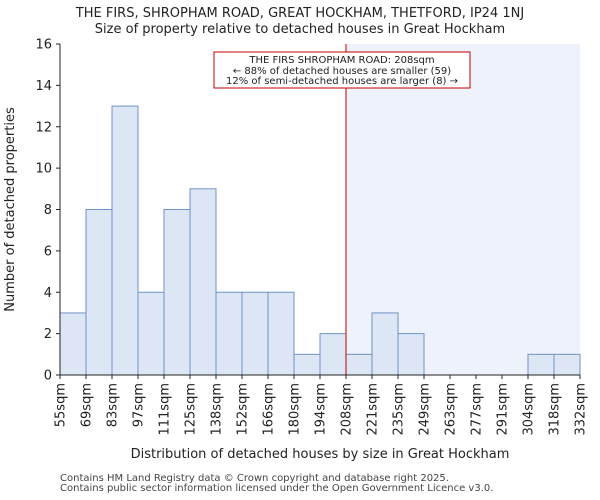  What do you see at coordinates (177, 292) in the screenshot?
I see `bar-111sqm` at bounding box center [177, 292].